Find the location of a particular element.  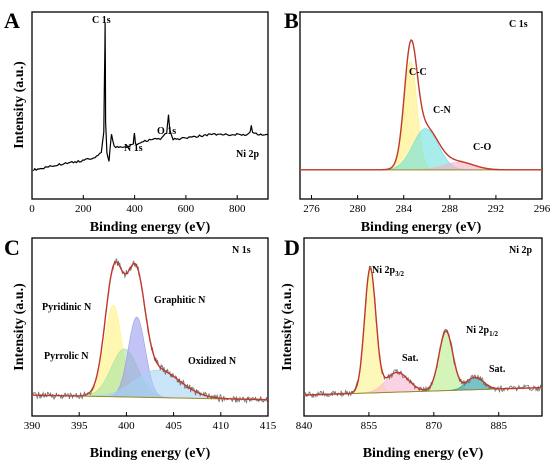

x-tick-label: 284 is located at coordinates (403, 209).